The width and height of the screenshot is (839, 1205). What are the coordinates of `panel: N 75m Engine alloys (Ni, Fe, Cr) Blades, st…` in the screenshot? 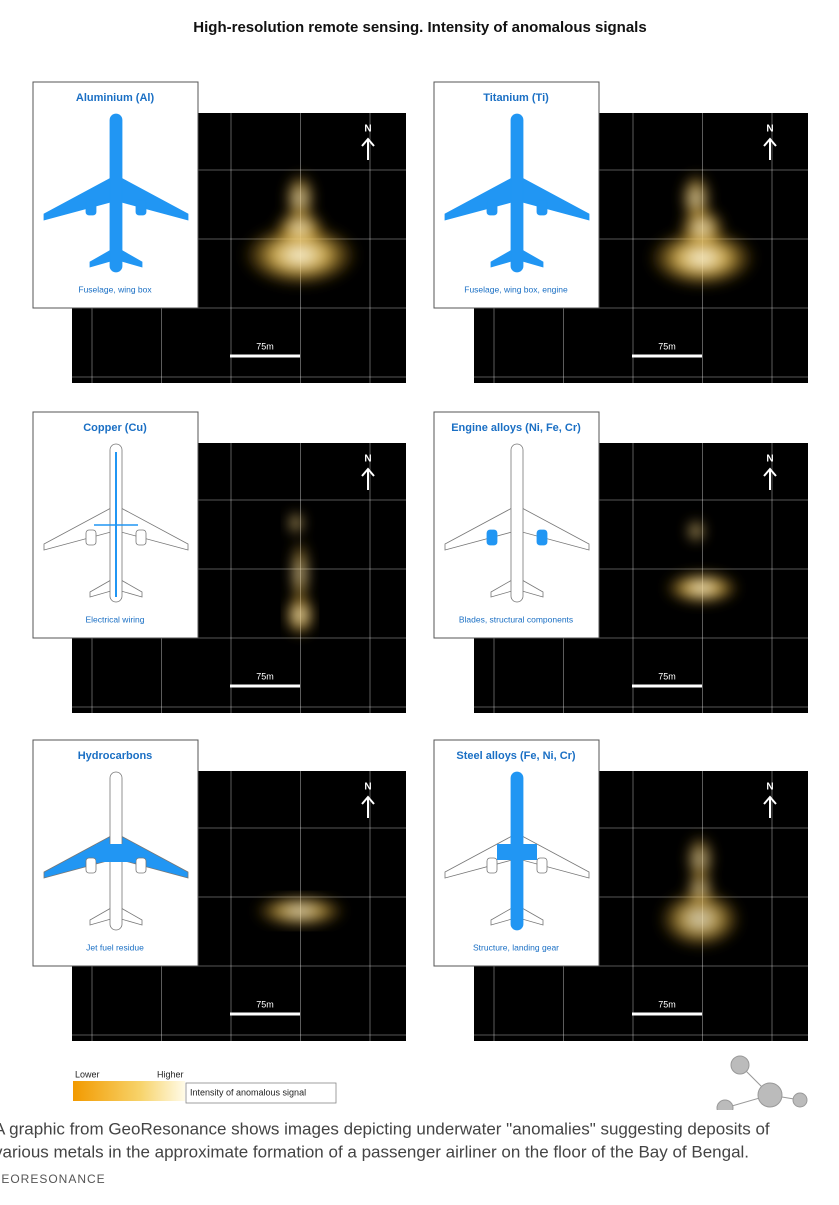 It's located at (620, 562).